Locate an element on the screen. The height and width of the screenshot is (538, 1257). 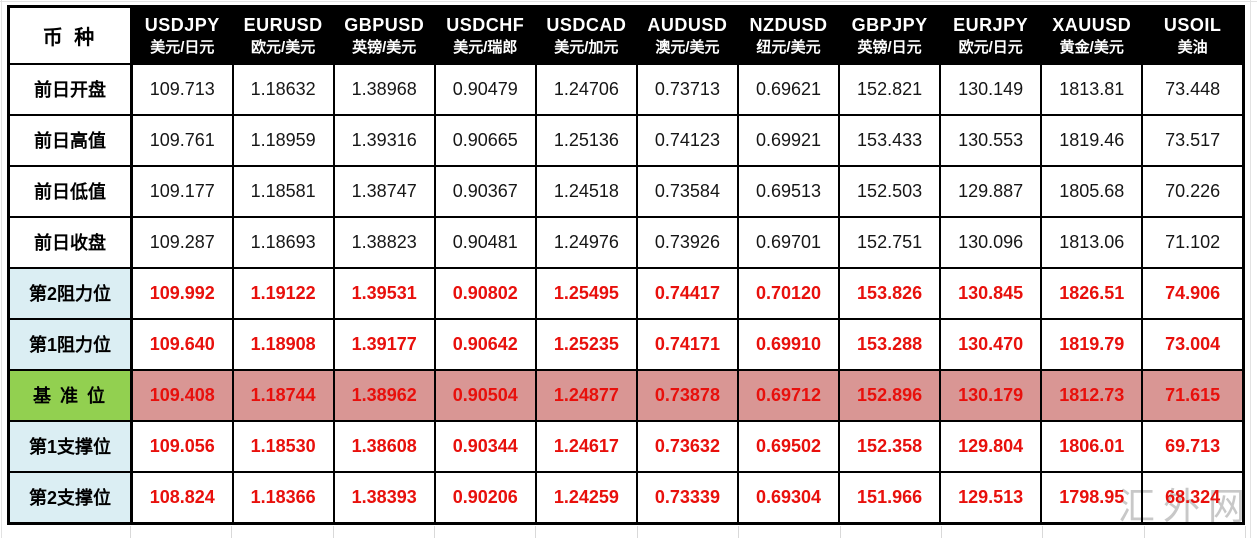
cell-gbpjpy: 151.966 is located at coordinates (890, 497).